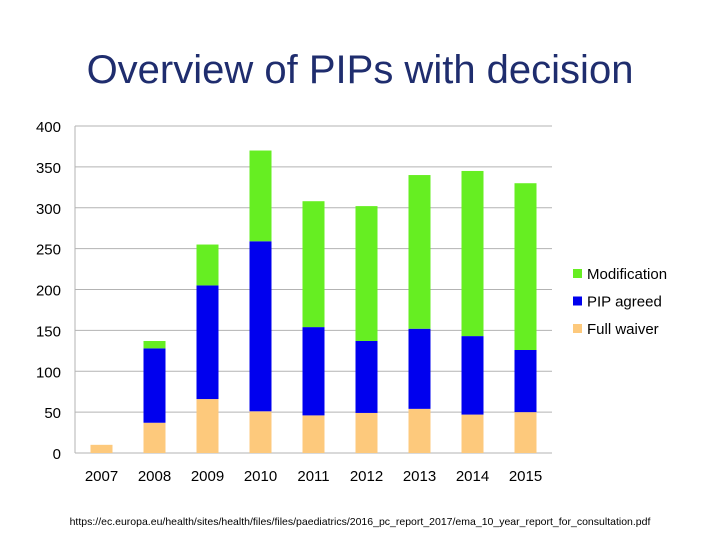  I want to click on x-axis-ticks: 2007 2008 2009 2010 2011 2012 2013 2014 2015, so click(313, 476).